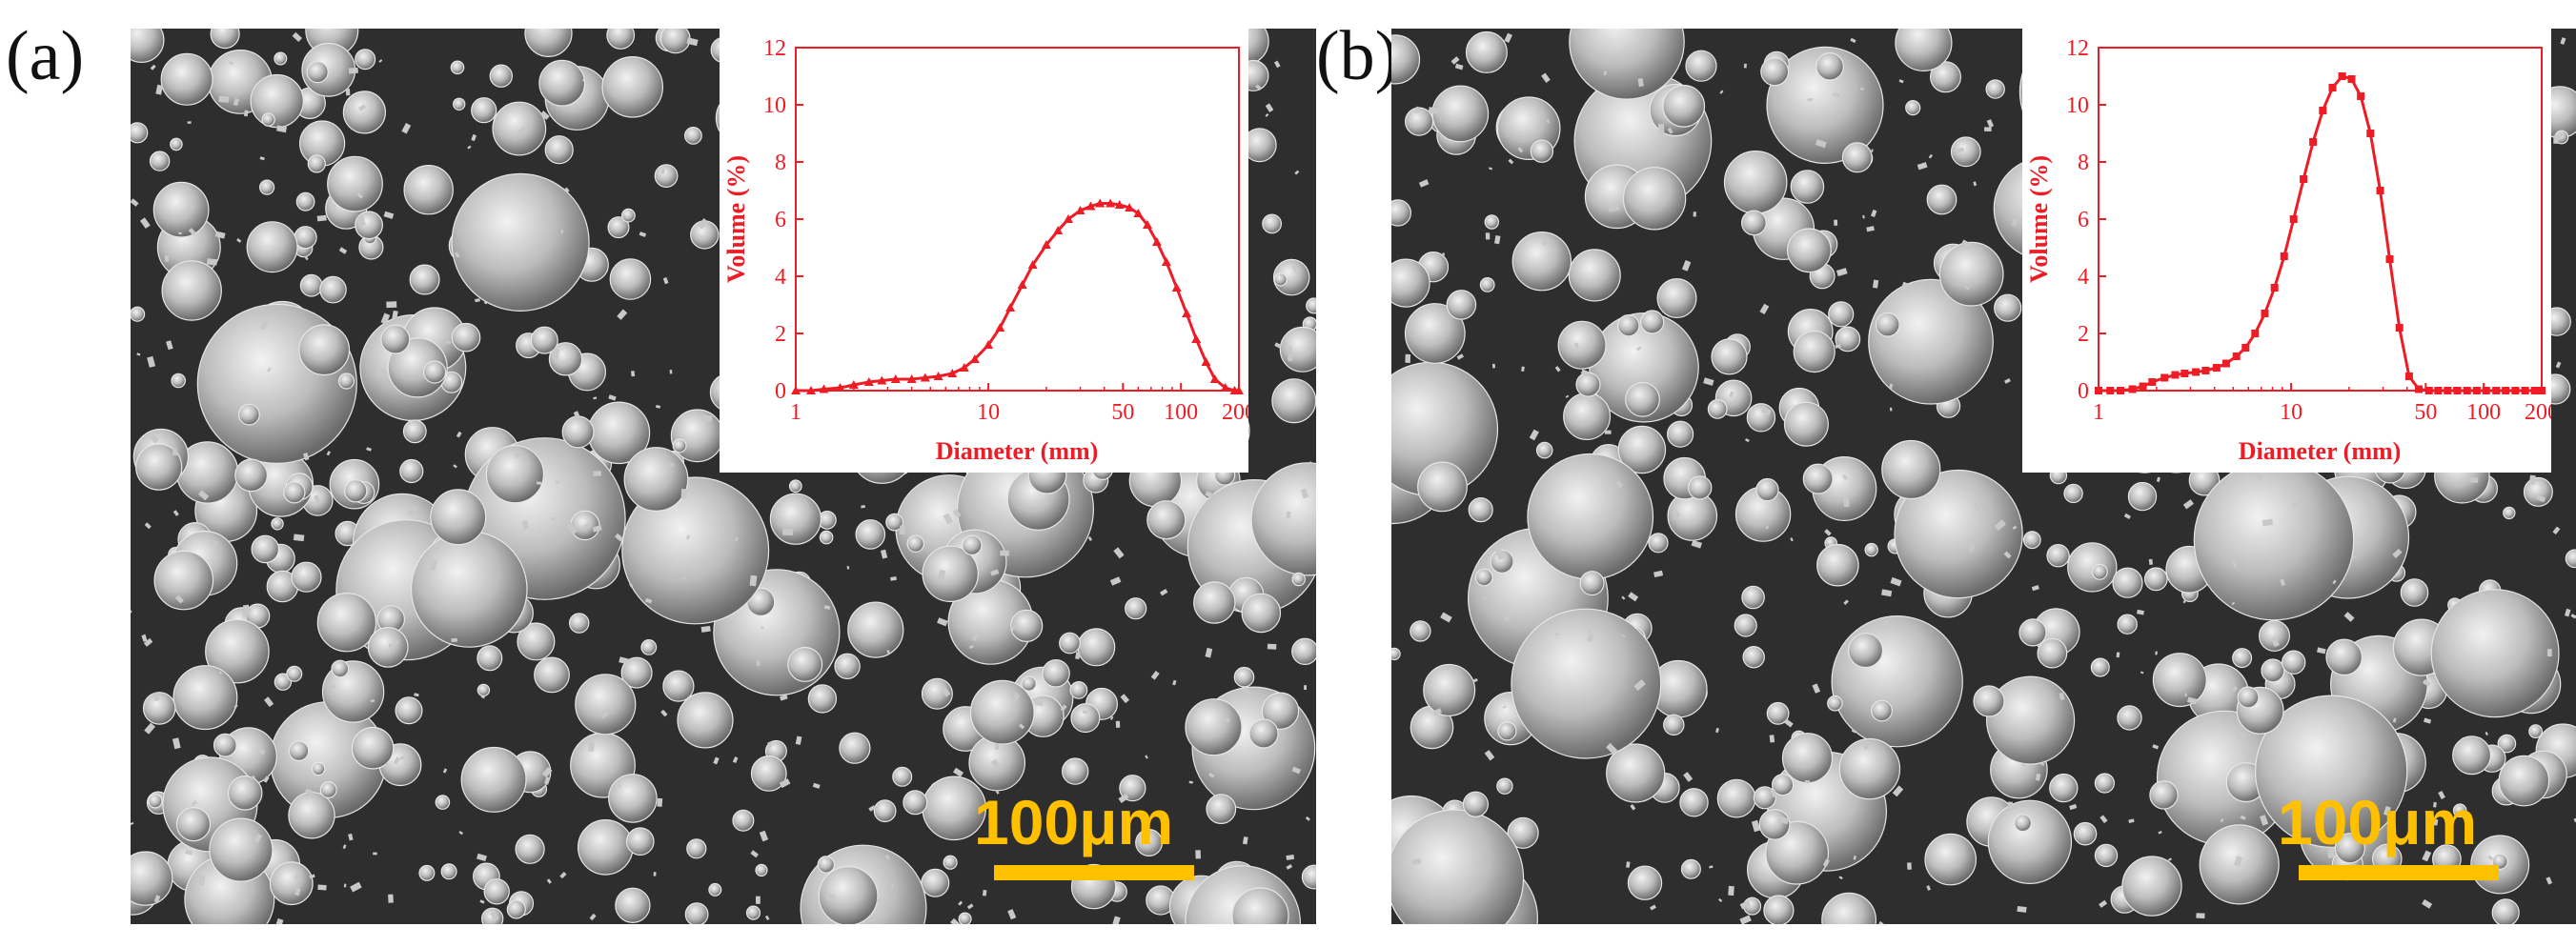 This screenshot has height=947, width=2576. What do you see at coordinates (1018, 451) in the screenshot?
I see `x-axis-label: Diameter (mm)` at bounding box center [1018, 451].